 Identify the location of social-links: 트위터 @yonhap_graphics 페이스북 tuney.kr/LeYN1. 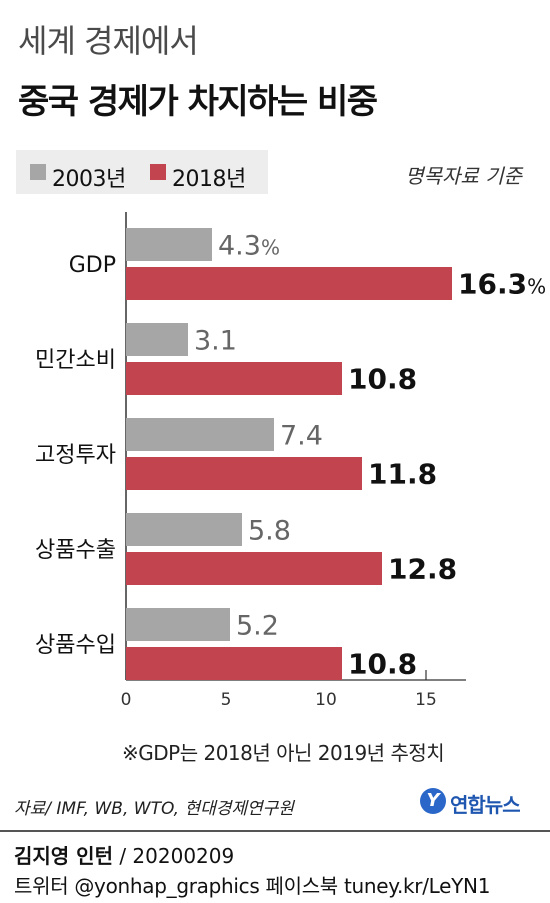
(252, 886).